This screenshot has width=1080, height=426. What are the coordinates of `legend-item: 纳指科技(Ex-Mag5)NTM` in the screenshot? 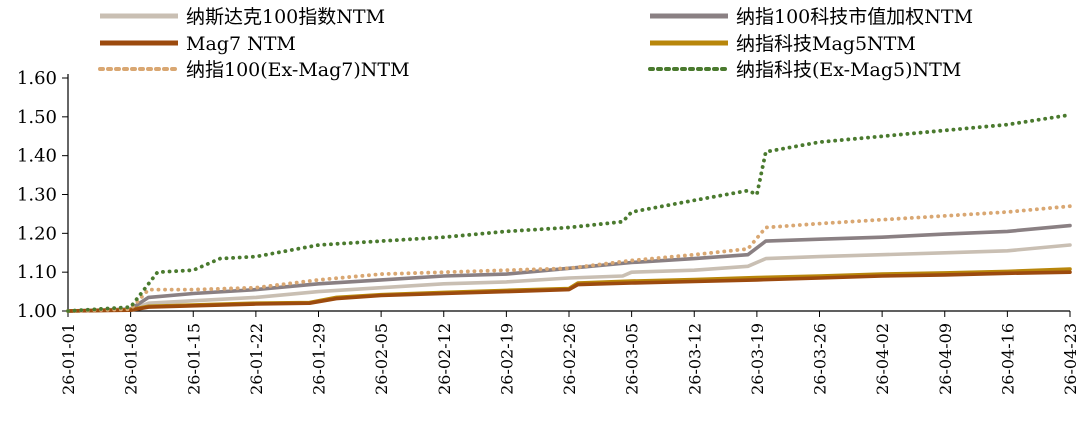 It's located at (804, 70).